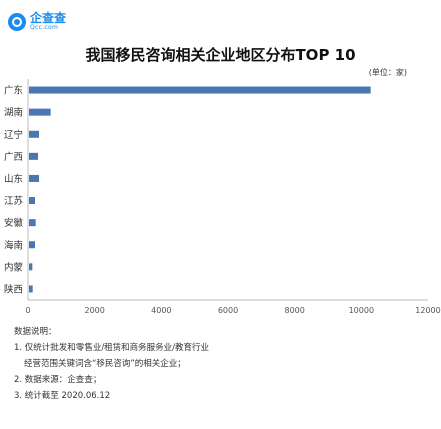 This screenshot has width=441, height=429. What do you see at coordinates (13, 245) in the screenshot?
I see `category-label: 海南` at bounding box center [13, 245].